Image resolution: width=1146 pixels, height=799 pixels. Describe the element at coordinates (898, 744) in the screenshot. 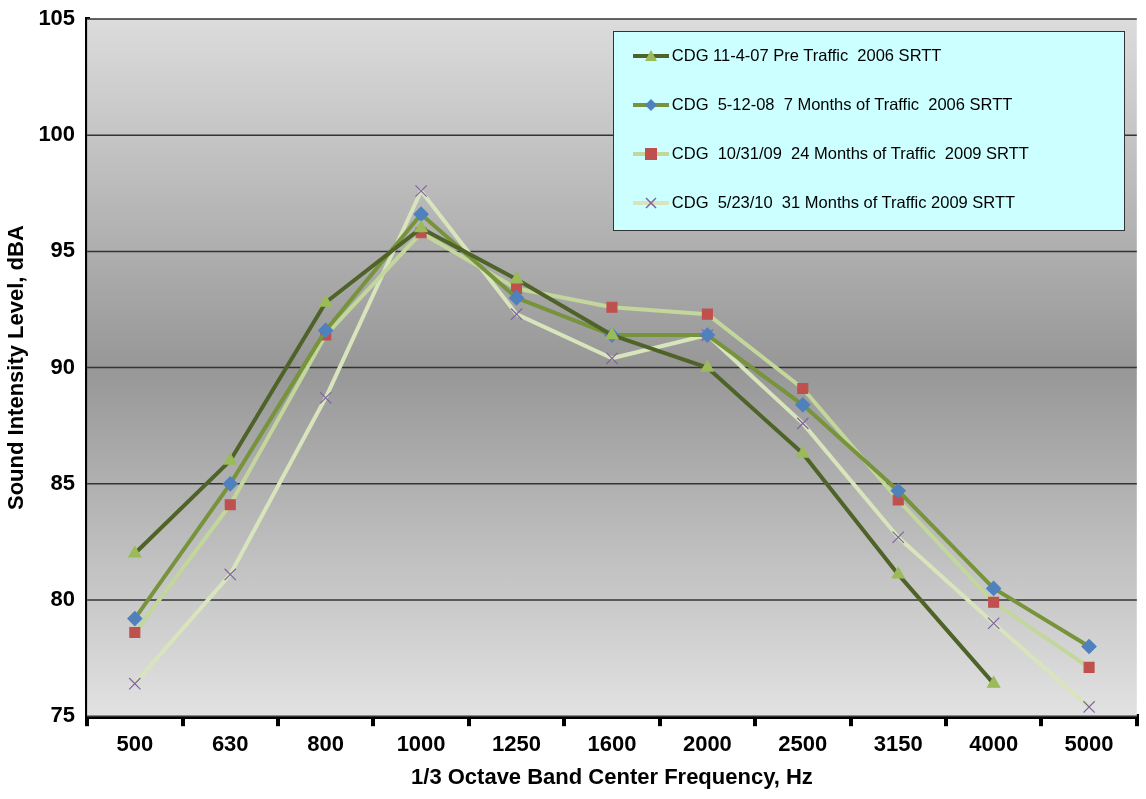

I see `x-tick-label: 3150` at that location.